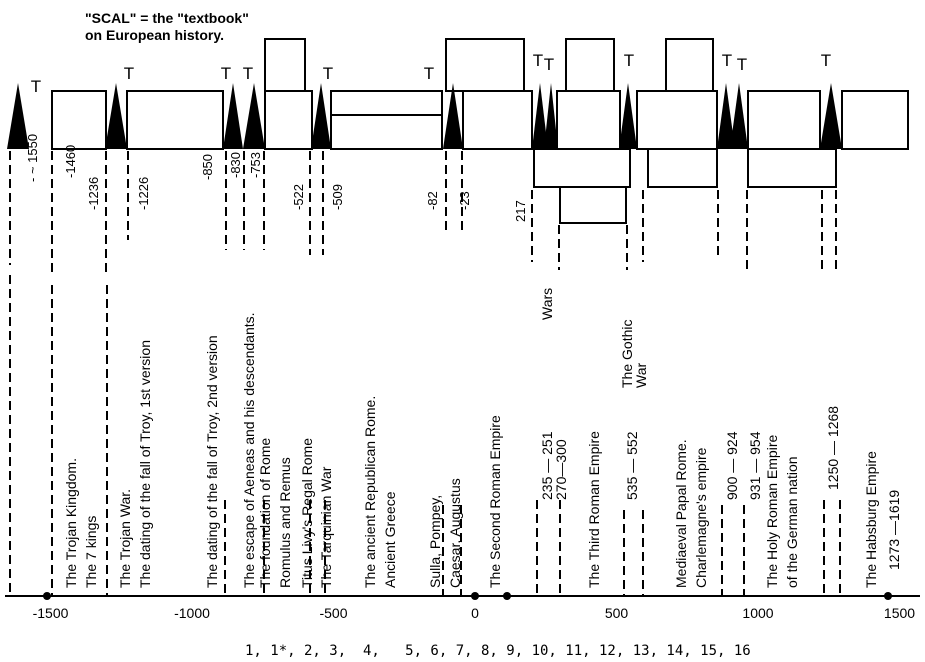  I want to click on event-label-17-line-2: Charlemagne's empire, so click(701, 517).